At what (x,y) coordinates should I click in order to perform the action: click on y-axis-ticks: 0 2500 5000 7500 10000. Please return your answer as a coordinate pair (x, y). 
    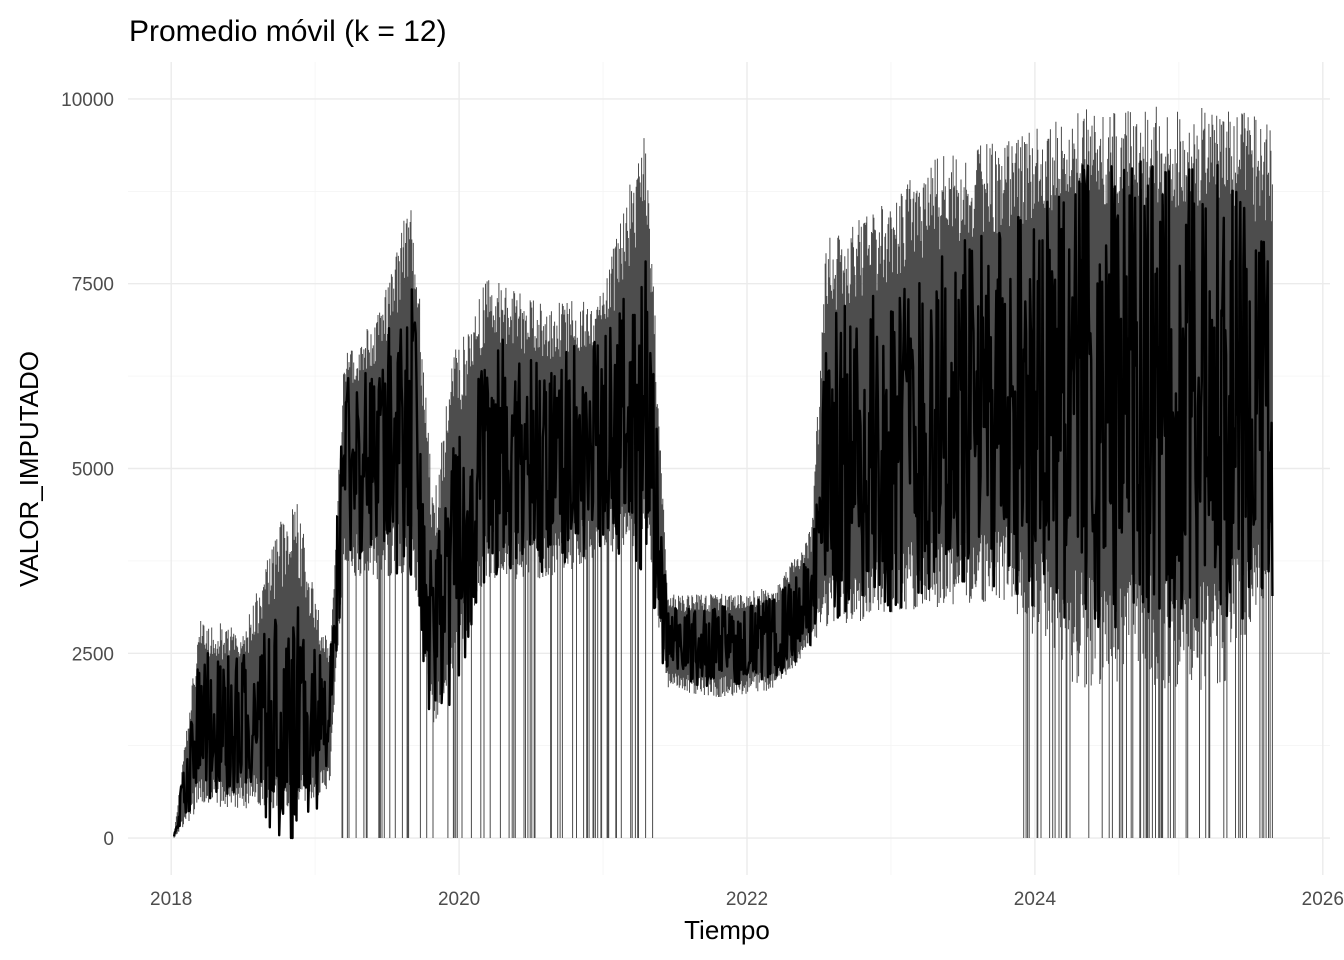
    Looking at the image, I should click on (87, 470).